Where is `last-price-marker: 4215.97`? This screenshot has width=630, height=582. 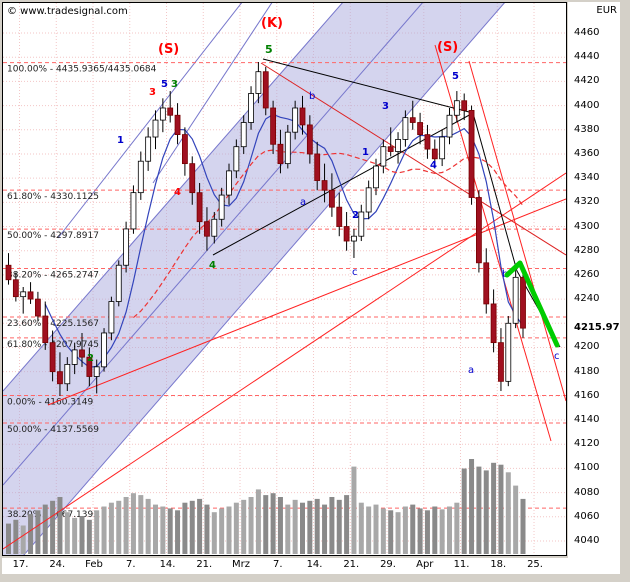 last-price-marker: 4215.97 is located at coordinates (597, 328).